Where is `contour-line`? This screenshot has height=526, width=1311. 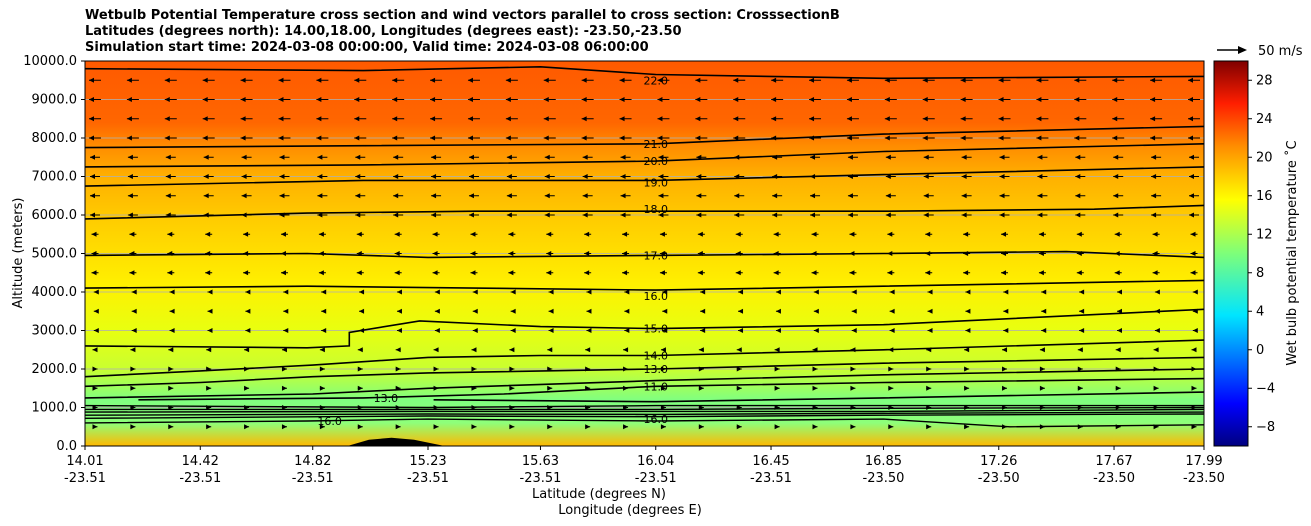 contour-line is located at coordinates (644, 254).